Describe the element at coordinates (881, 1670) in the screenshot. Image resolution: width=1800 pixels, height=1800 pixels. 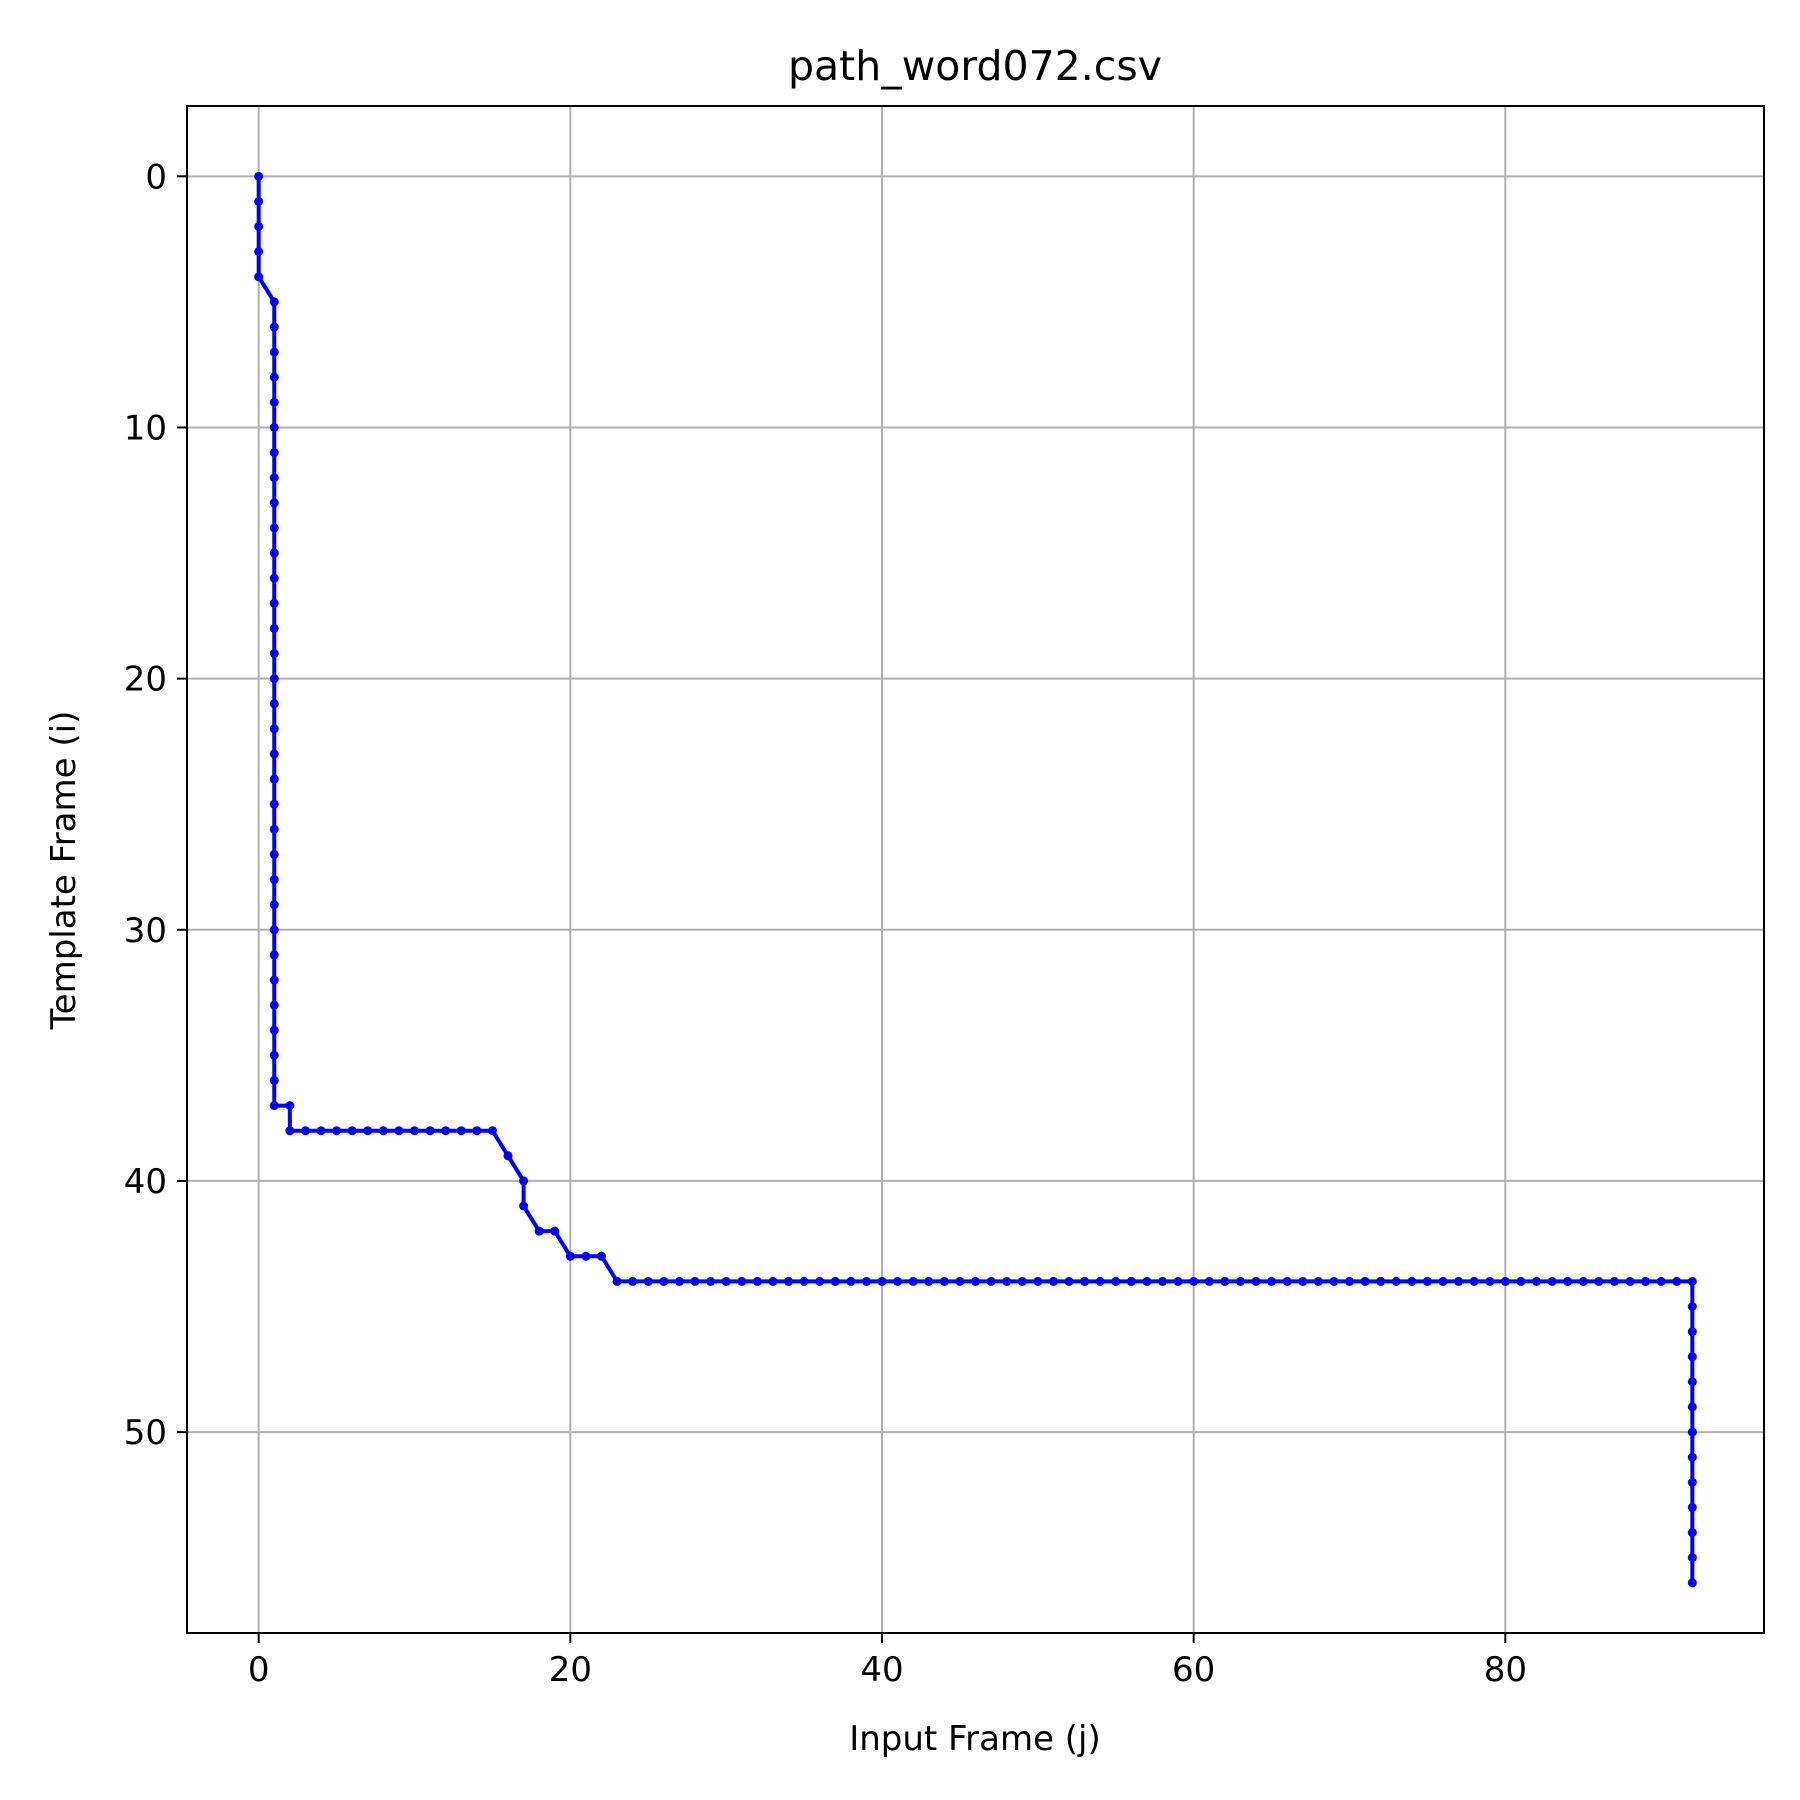
I see `x-tick-label: 40` at that location.